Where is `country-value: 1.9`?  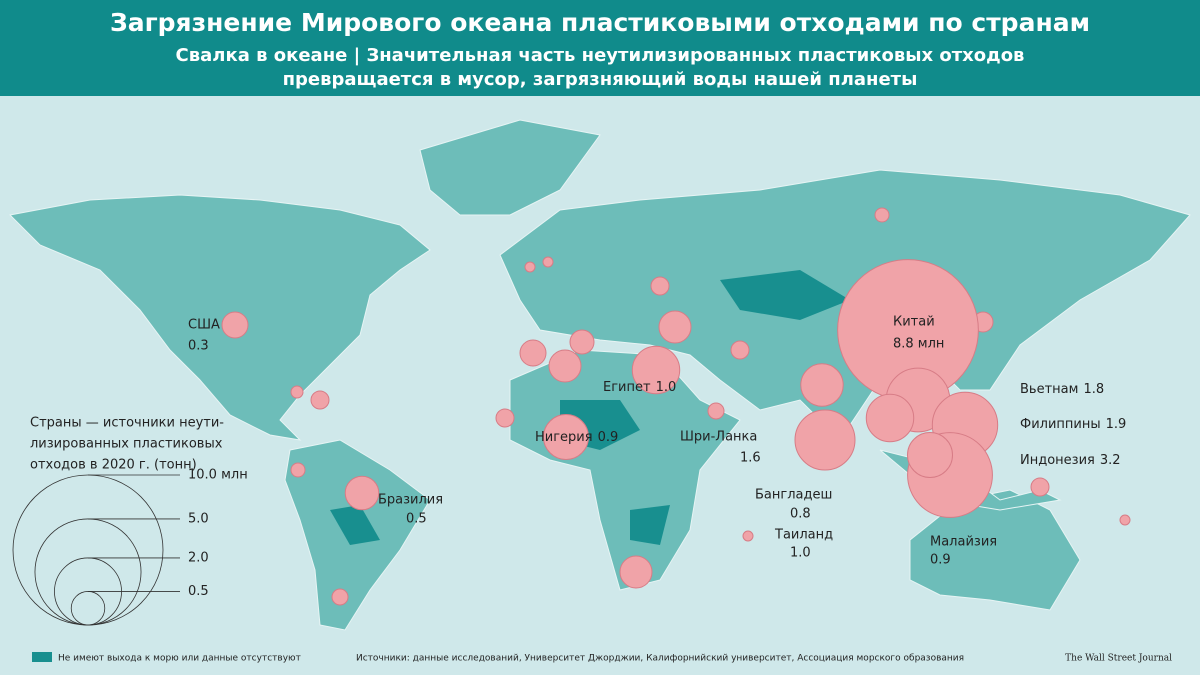
country-value: 1.9 is located at coordinates (1116, 424).